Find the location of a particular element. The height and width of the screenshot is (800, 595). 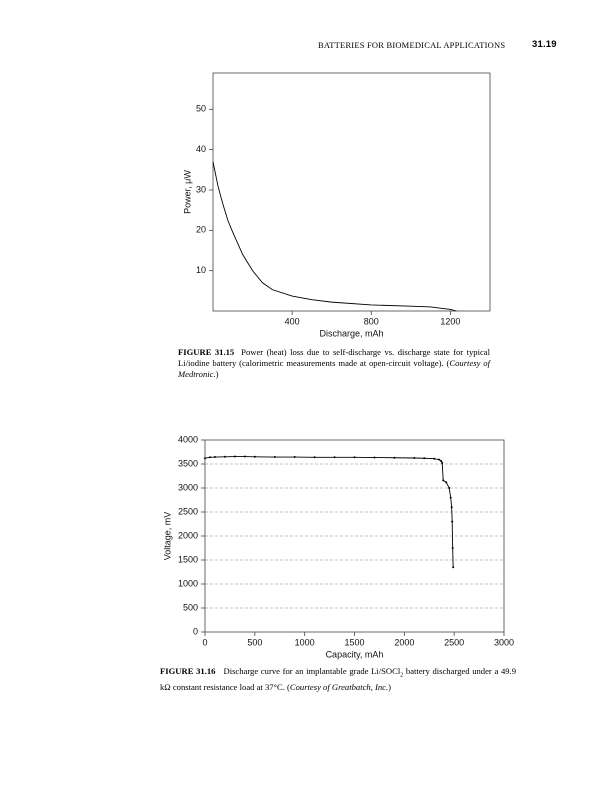

x-tick-label: 2000 is located at coordinates (404, 642).